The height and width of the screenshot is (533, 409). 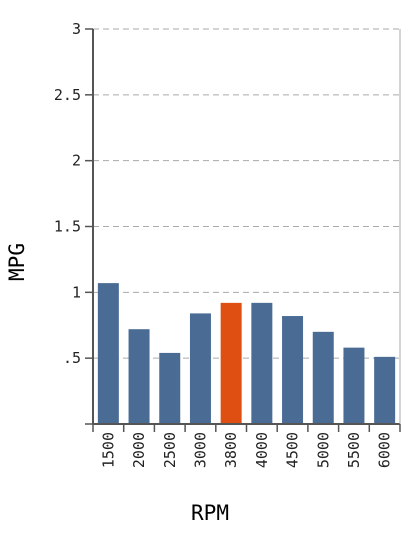 I want to click on x-tick-label: 2000, so click(x=139, y=450).